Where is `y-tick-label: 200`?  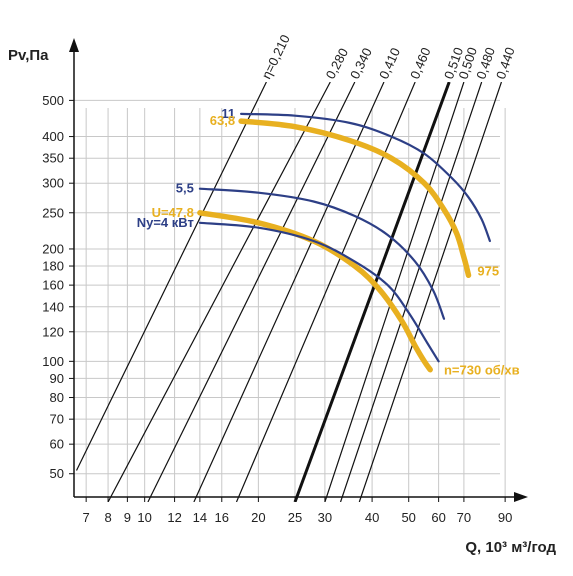
y-tick-label: 200 is located at coordinates (53, 248).